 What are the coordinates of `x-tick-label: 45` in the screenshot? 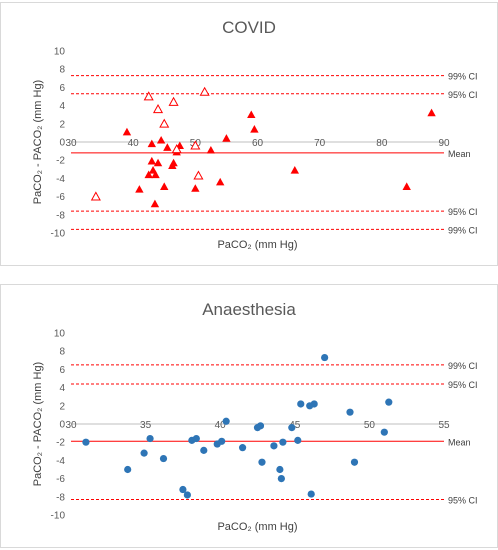 It's located at (295, 425).